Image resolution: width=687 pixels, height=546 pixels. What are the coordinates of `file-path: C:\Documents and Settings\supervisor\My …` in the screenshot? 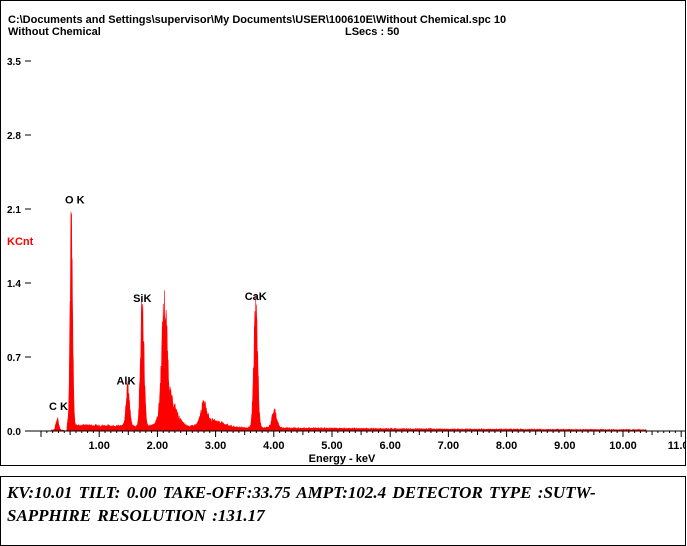 It's located at (257, 20).